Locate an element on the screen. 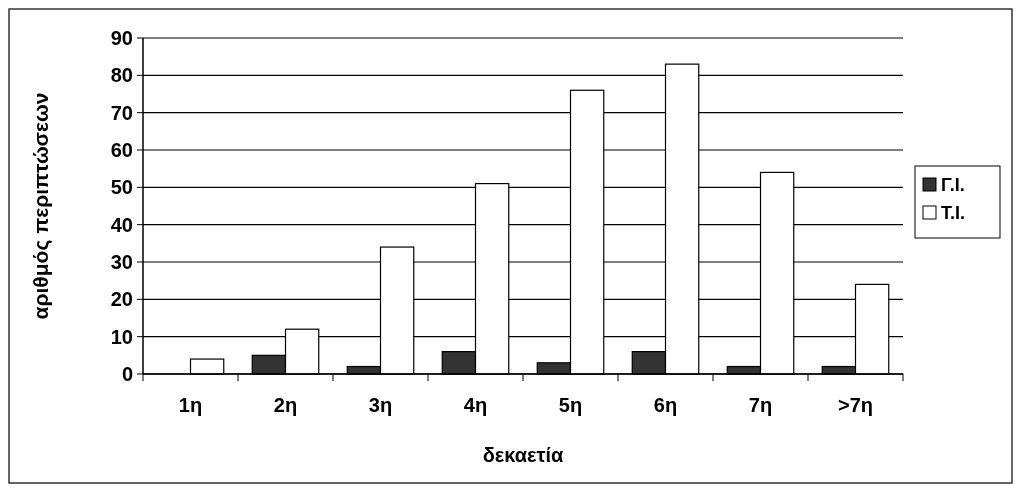 This screenshot has width=1021, height=492. x-axis-title: δεκαετία is located at coordinates (523, 455).